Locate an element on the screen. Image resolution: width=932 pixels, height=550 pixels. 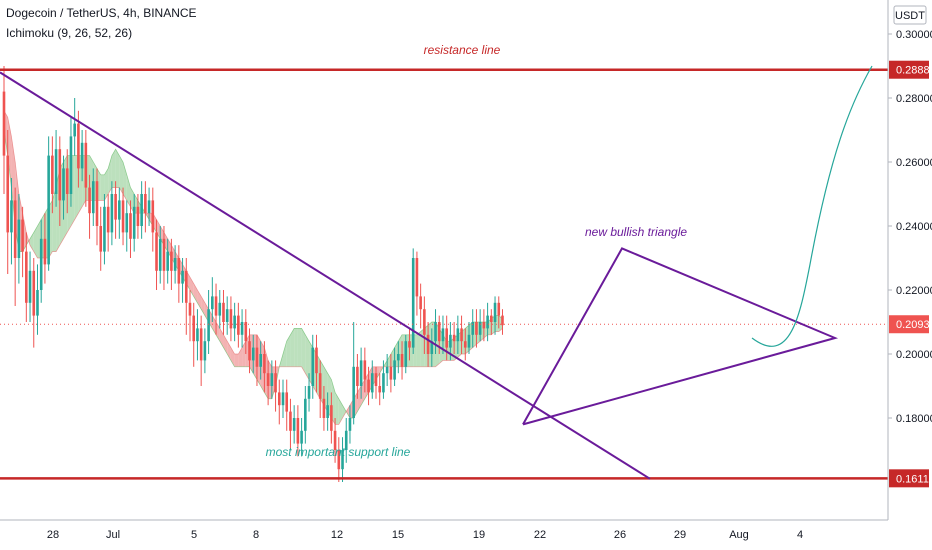
date-tick-label: 26 is located at coordinates (620, 535).